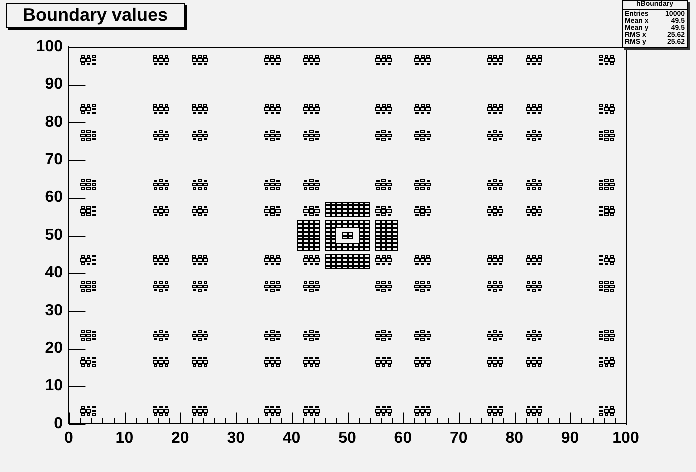 The image size is (696, 472). Describe the element at coordinates (236, 439) in the screenshot. I see `x-tick-label: 30` at that location.